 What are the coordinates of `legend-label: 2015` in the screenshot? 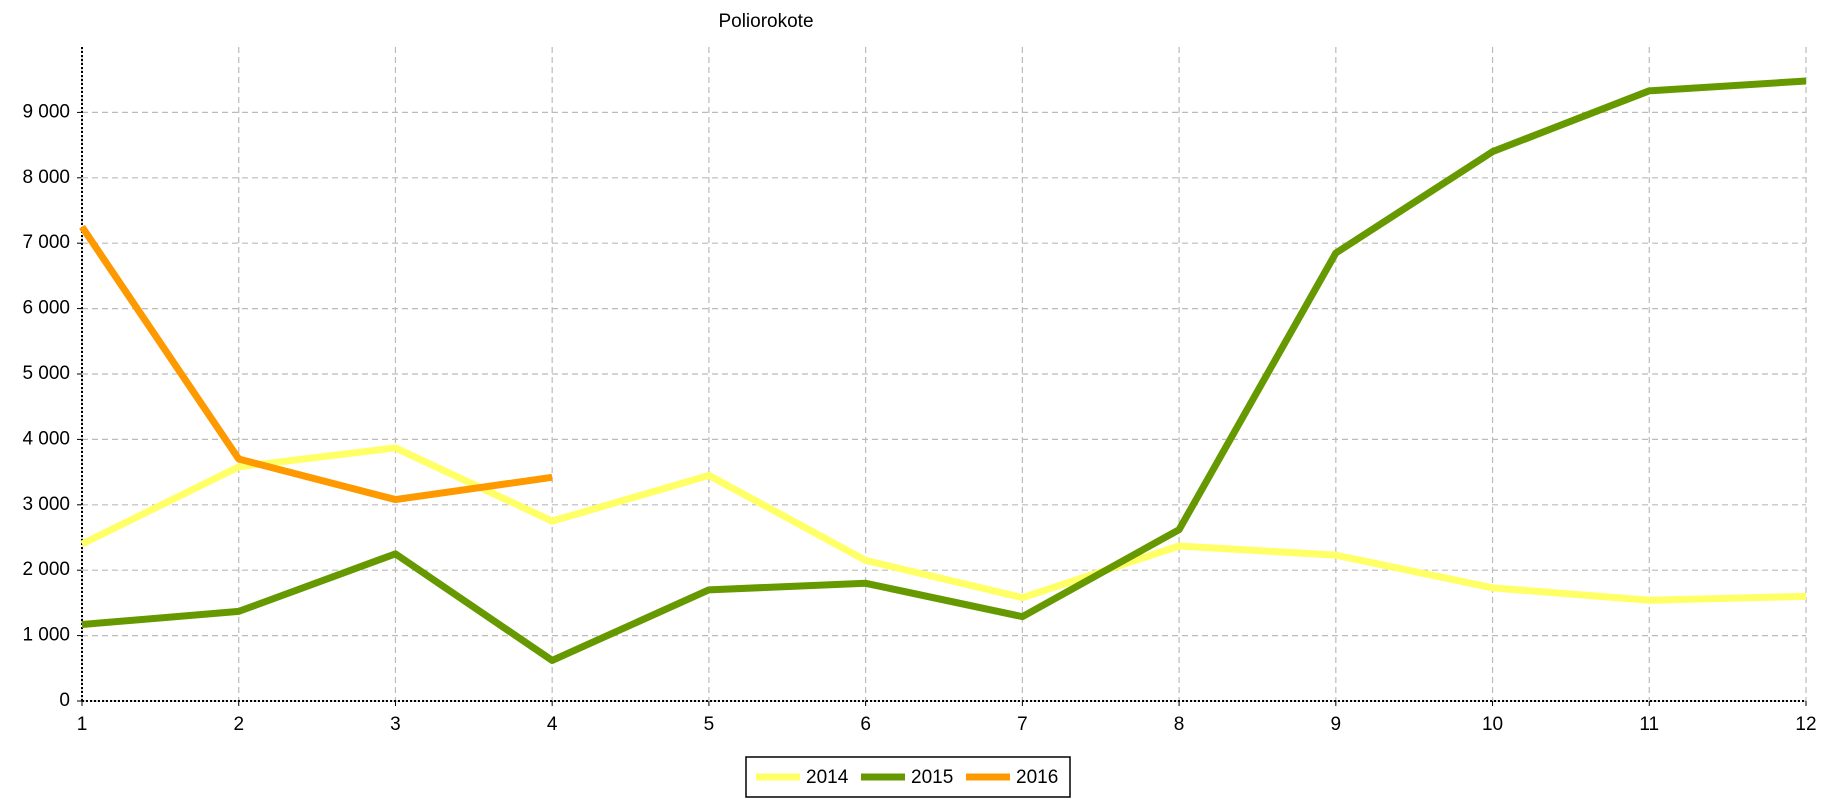 It's located at (932, 777).